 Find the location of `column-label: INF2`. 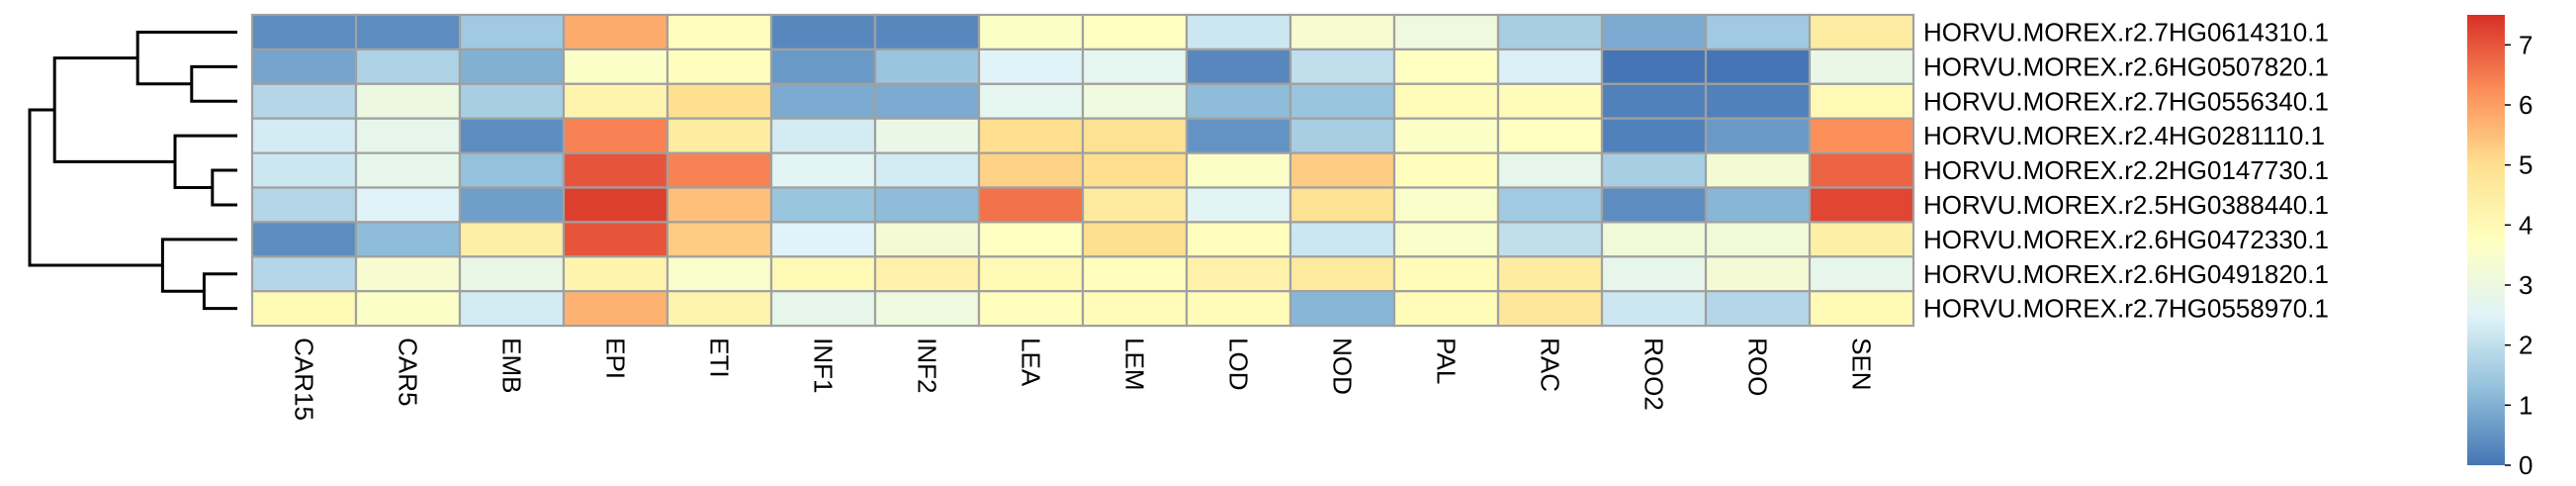

column-label: INF2 is located at coordinates (927, 365).